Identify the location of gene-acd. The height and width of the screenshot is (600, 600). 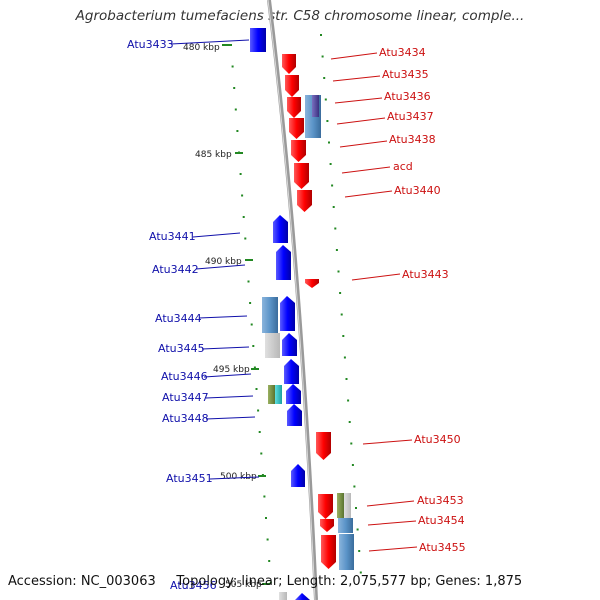
(301, 176).